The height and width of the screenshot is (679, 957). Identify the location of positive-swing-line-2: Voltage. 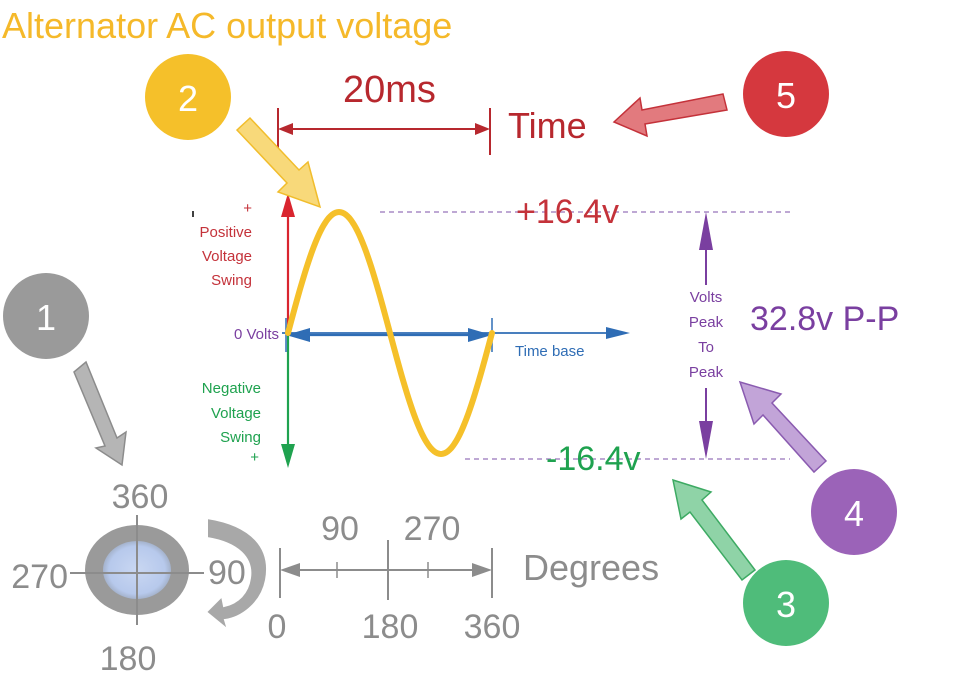
(227, 256).